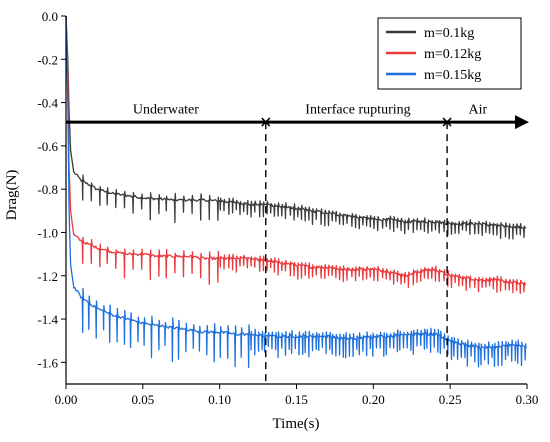  Describe the element at coordinates (66, 399) in the screenshot. I see `x-tick-label: 0.00` at that location.